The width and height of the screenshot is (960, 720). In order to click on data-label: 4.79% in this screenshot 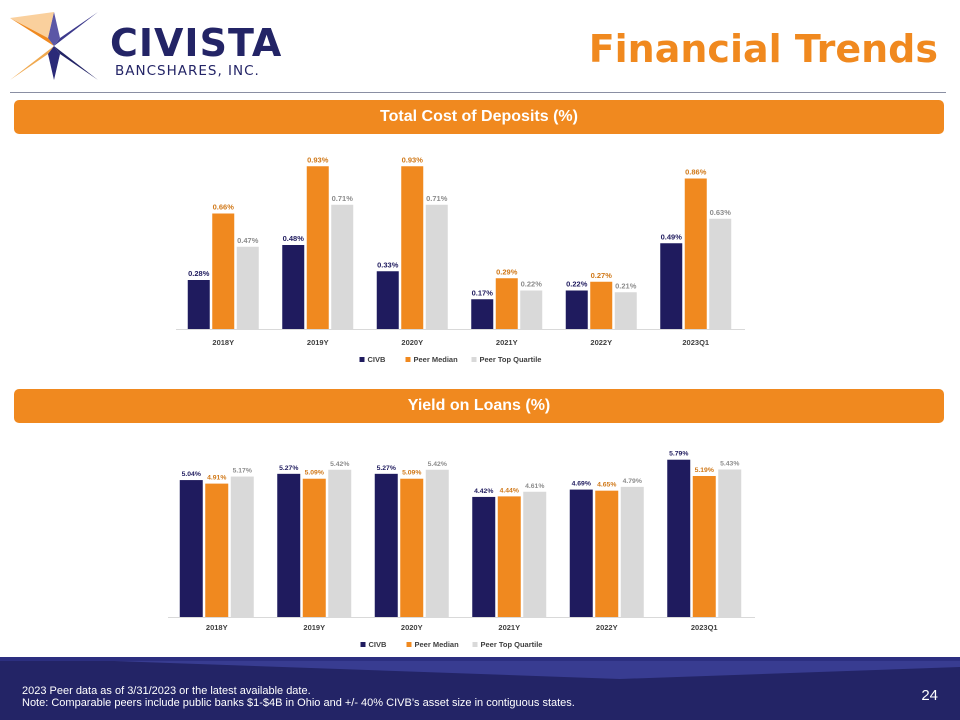, I will do `click(632, 481)`.